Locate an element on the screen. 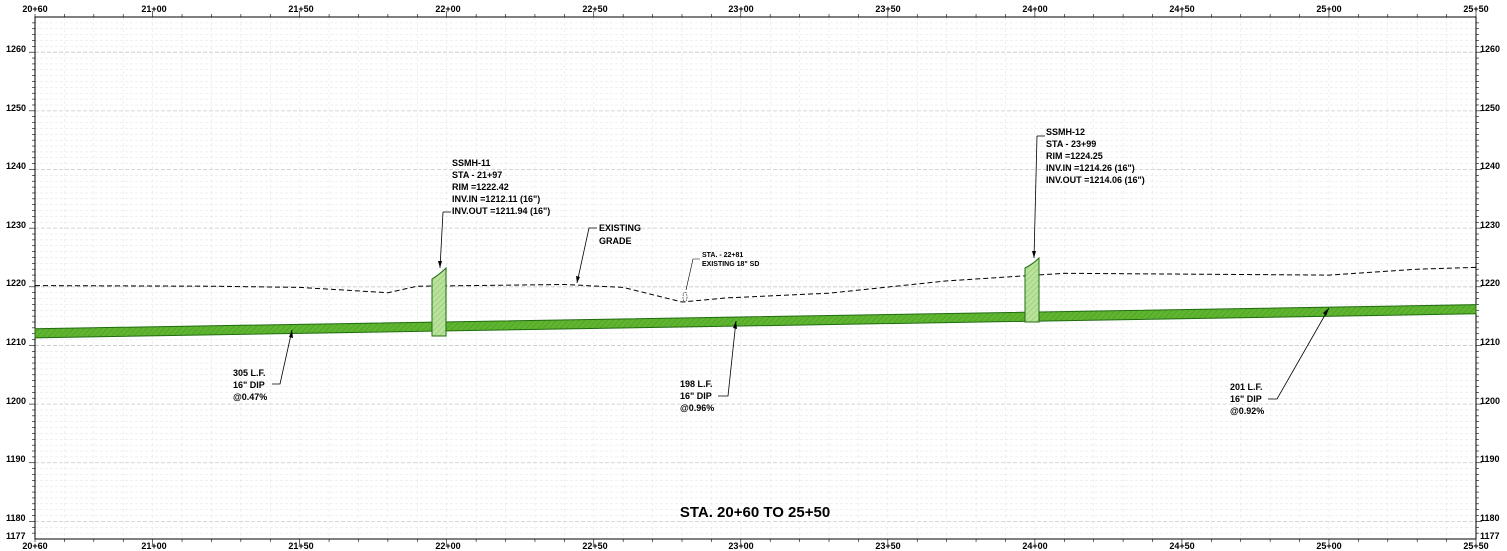 The height and width of the screenshot is (551, 1507). callout-line: EXISTING is located at coordinates (620, 228).